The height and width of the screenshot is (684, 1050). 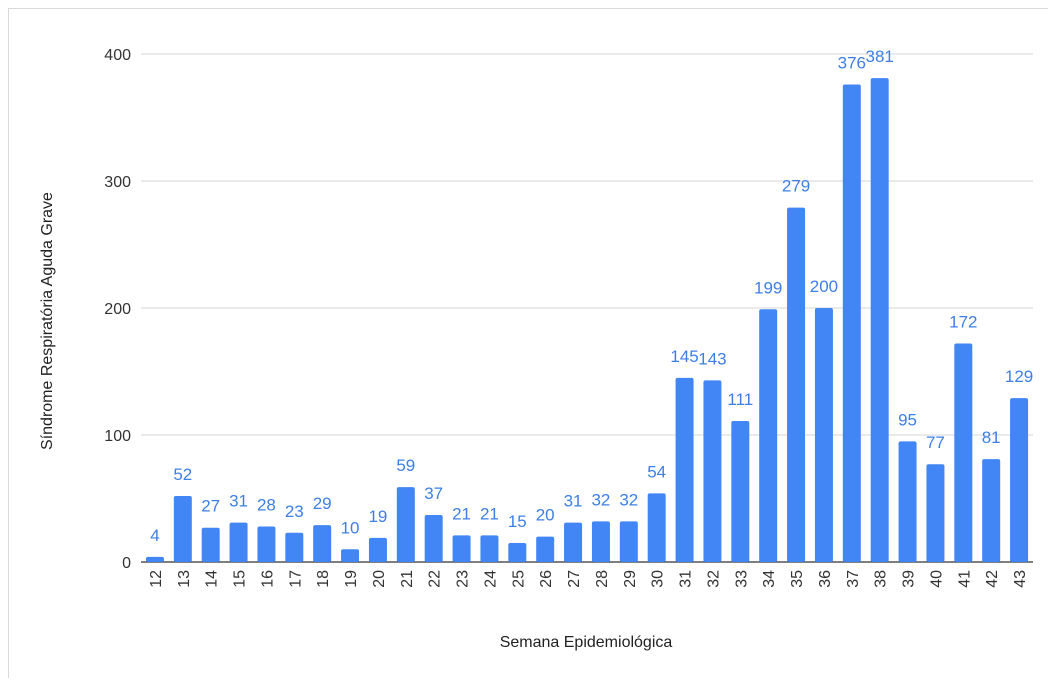 I want to click on x-tick-label: 37, so click(x=853, y=579).